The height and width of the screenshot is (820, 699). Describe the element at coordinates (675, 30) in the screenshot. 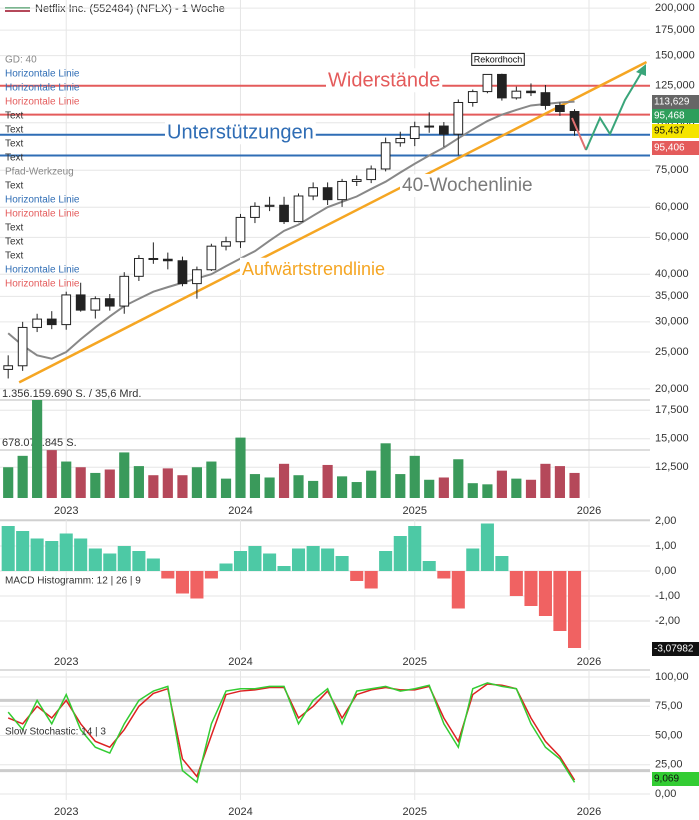

I see `y-tick-label: 175,000` at that location.